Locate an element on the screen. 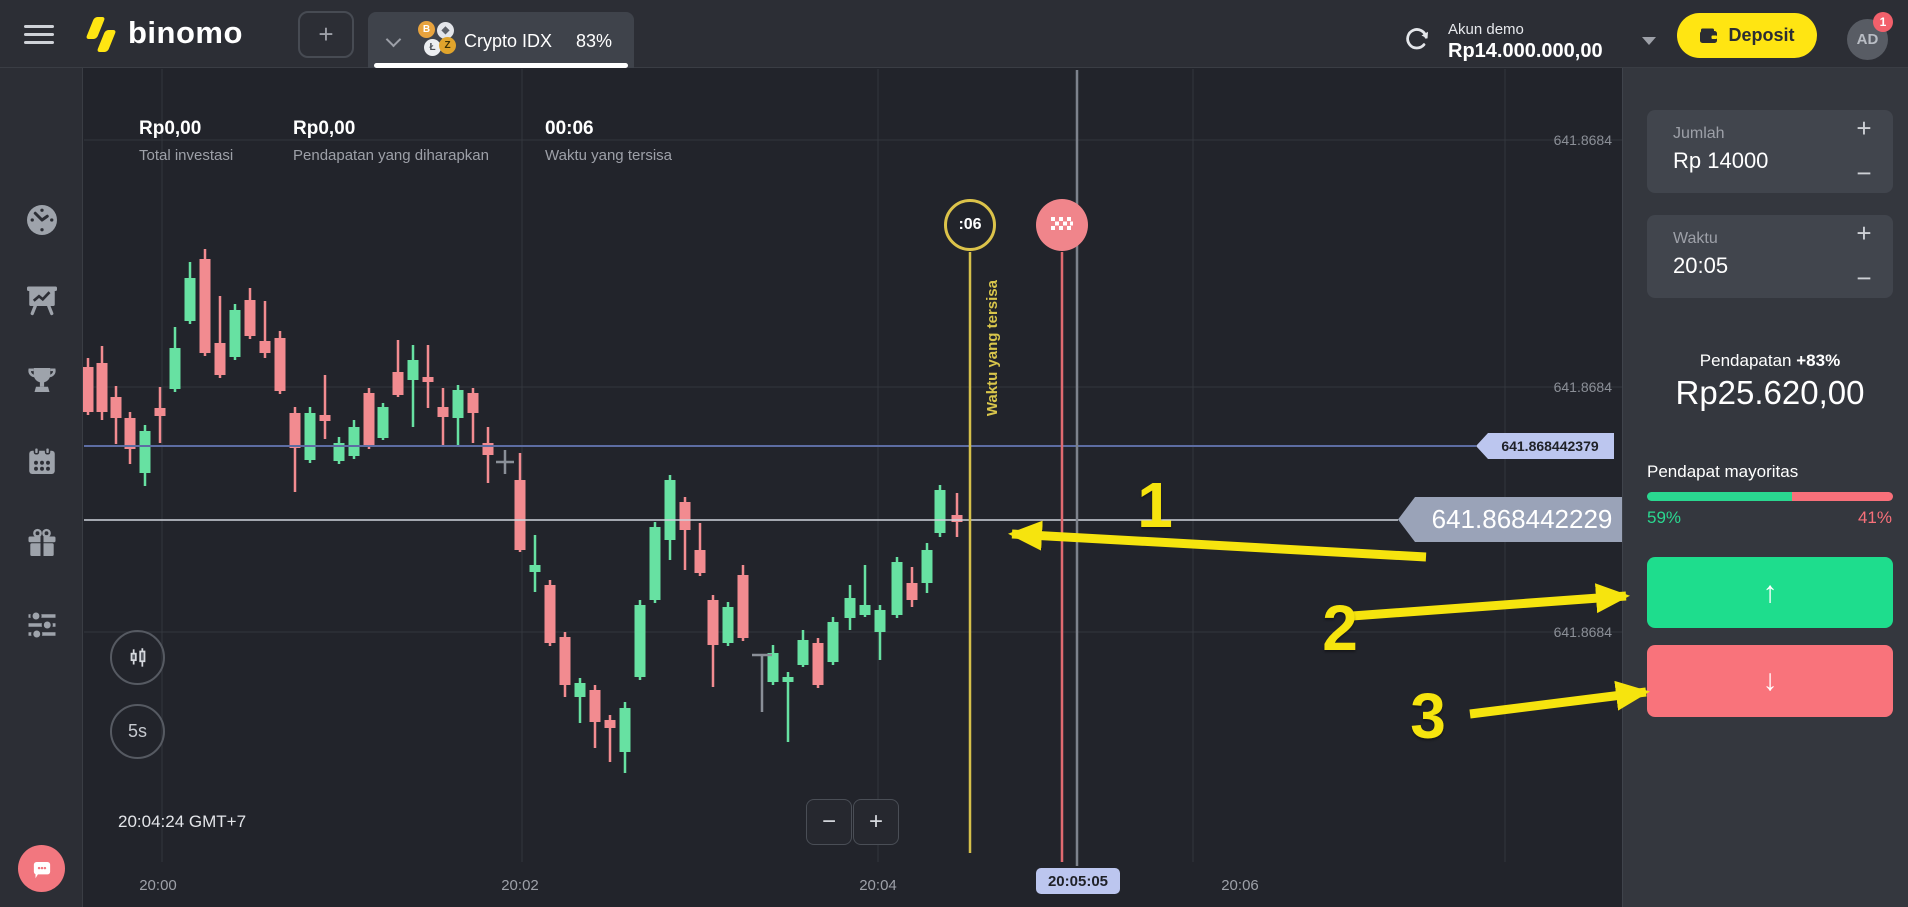 The width and height of the screenshot is (1908, 907). account-dropdown-icon is located at coordinates (1649, 41).